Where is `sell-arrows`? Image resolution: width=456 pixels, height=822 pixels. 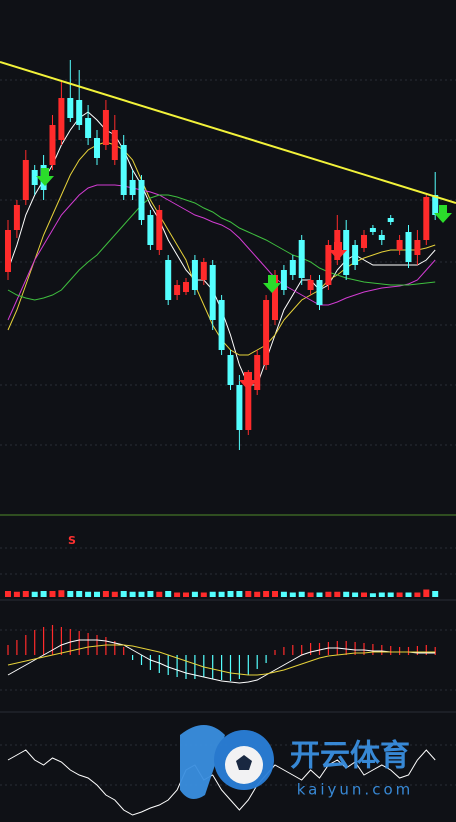 sell-arrows is located at coordinates (244, 230).